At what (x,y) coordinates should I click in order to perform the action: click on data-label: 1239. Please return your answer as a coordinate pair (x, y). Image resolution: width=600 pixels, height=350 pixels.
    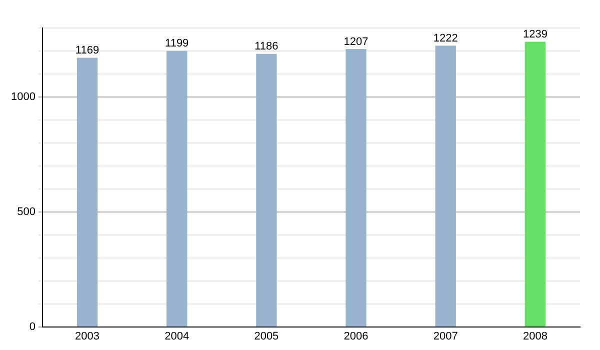
    Looking at the image, I should click on (535, 34).